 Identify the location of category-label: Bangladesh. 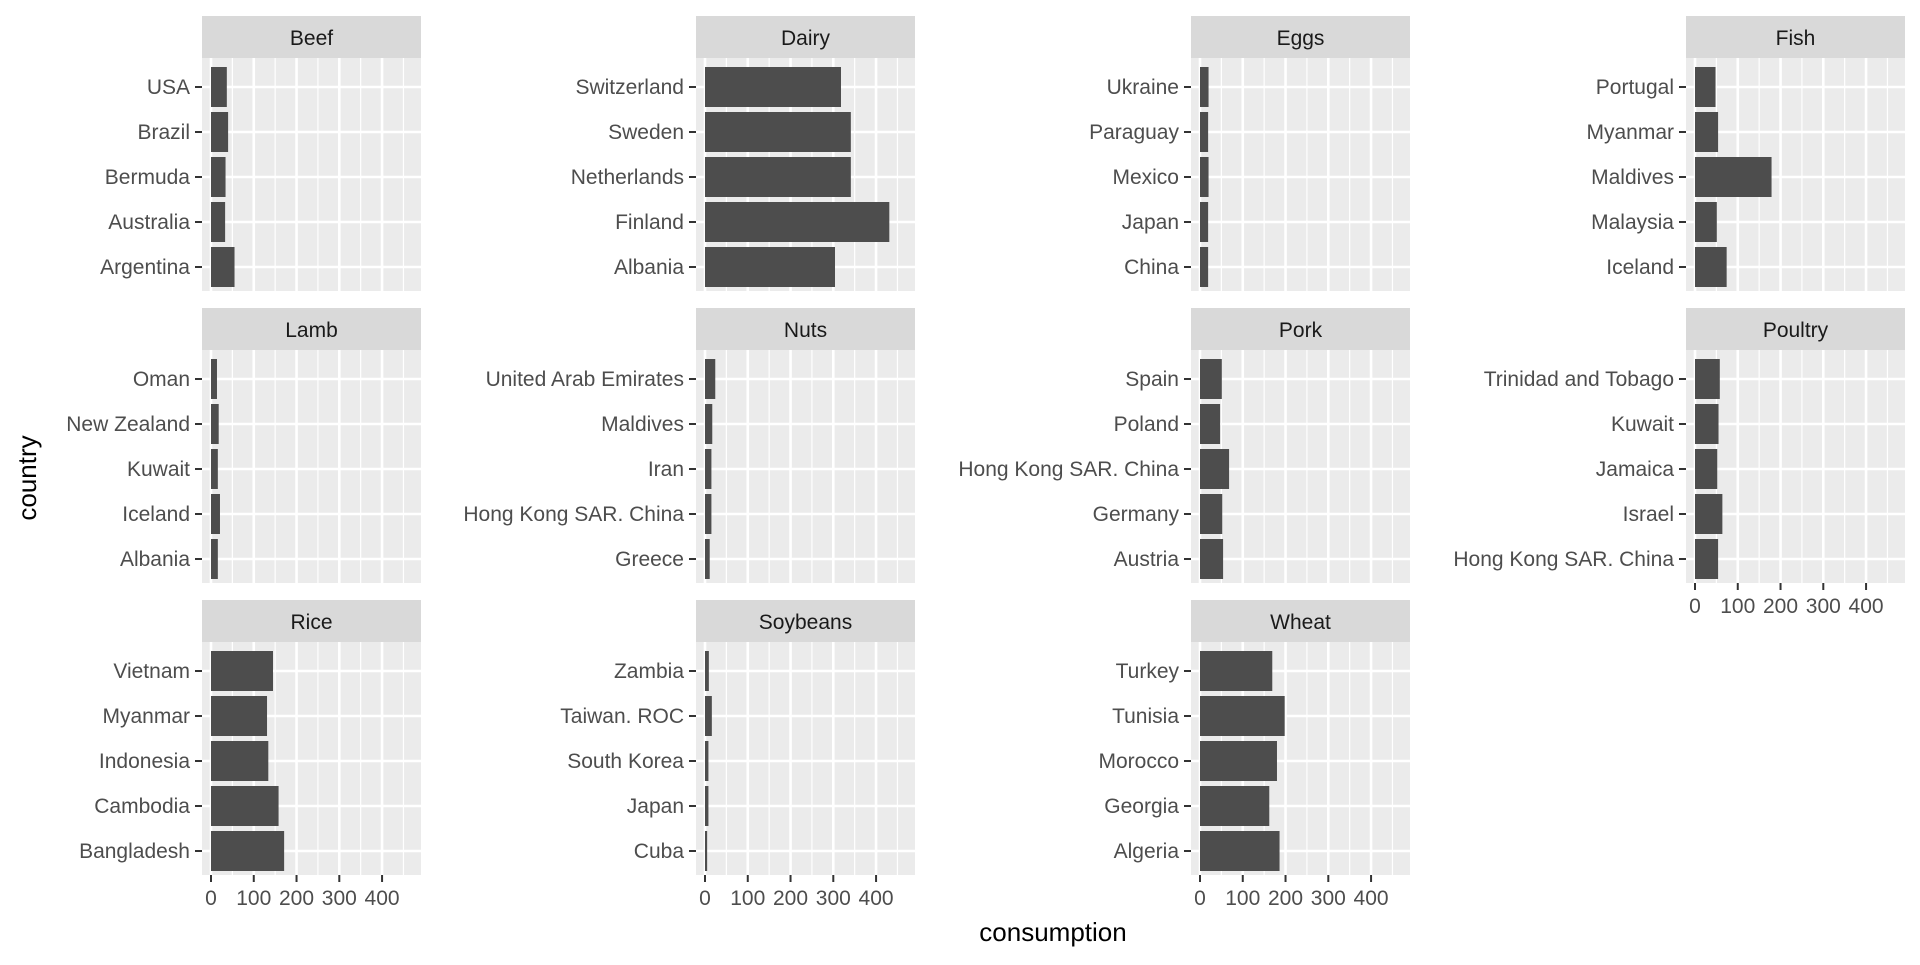
(134, 851).